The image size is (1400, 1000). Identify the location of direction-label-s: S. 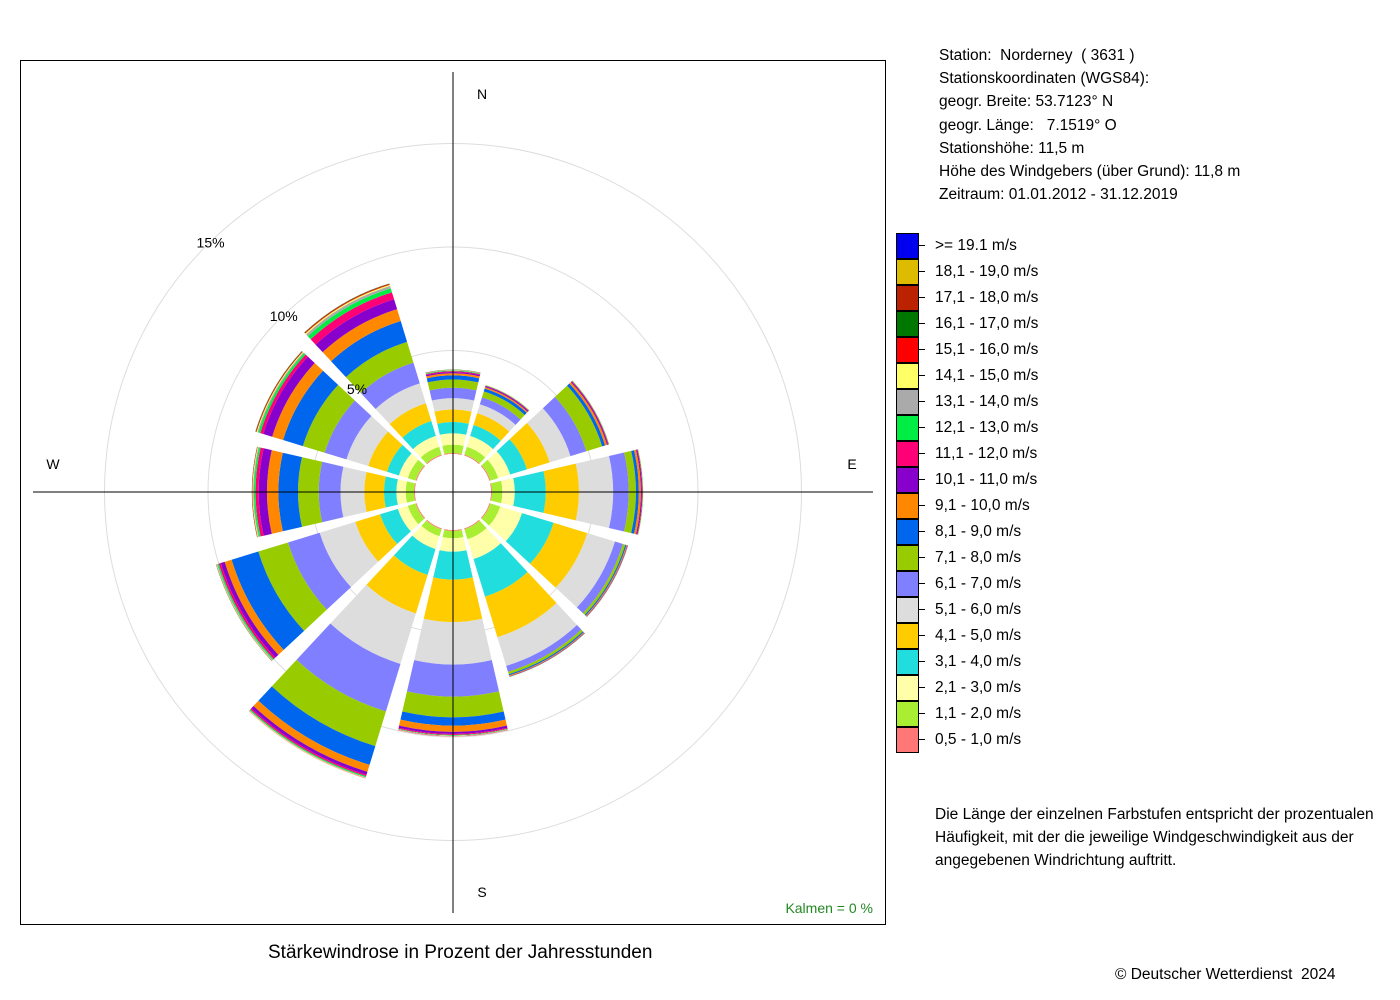
(481, 892).